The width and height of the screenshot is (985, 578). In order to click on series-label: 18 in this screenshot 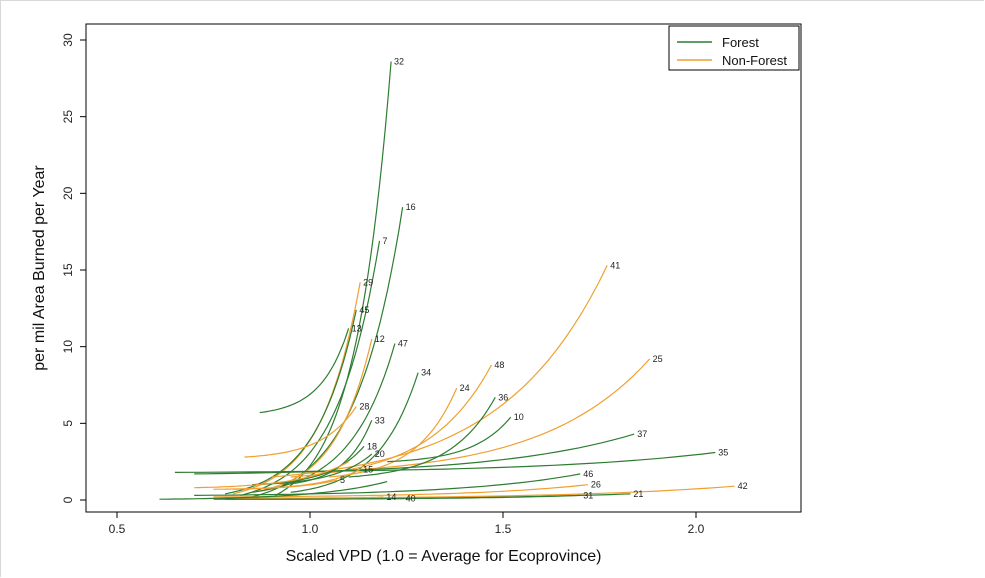, I will do `click(372, 446)`.